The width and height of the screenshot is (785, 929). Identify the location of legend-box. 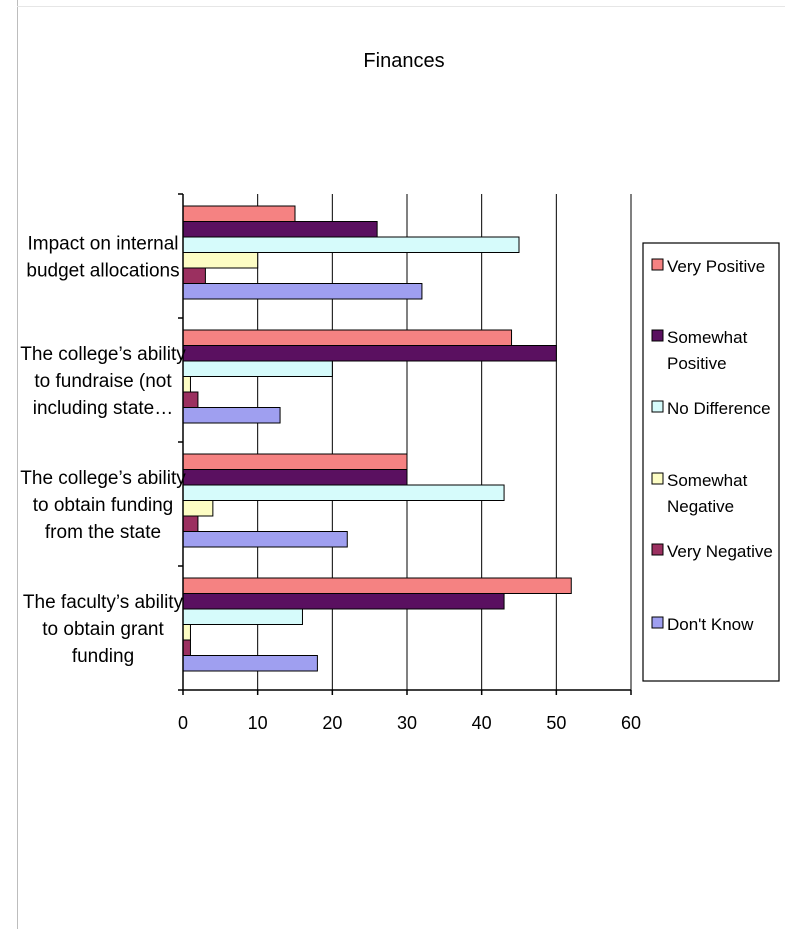
(711, 462).